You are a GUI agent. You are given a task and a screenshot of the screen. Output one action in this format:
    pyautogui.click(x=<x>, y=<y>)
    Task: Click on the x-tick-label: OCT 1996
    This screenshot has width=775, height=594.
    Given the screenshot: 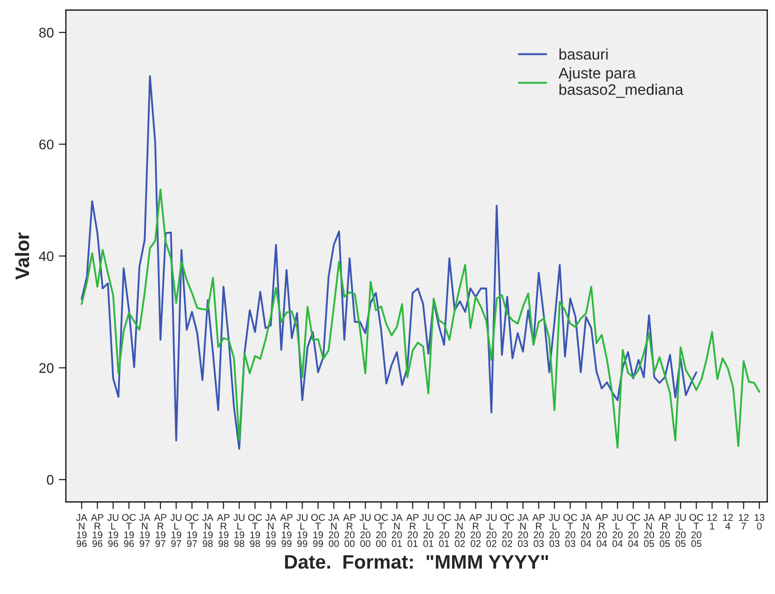 What is the action you would take?
    pyautogui.click(x=129, y=531)
    